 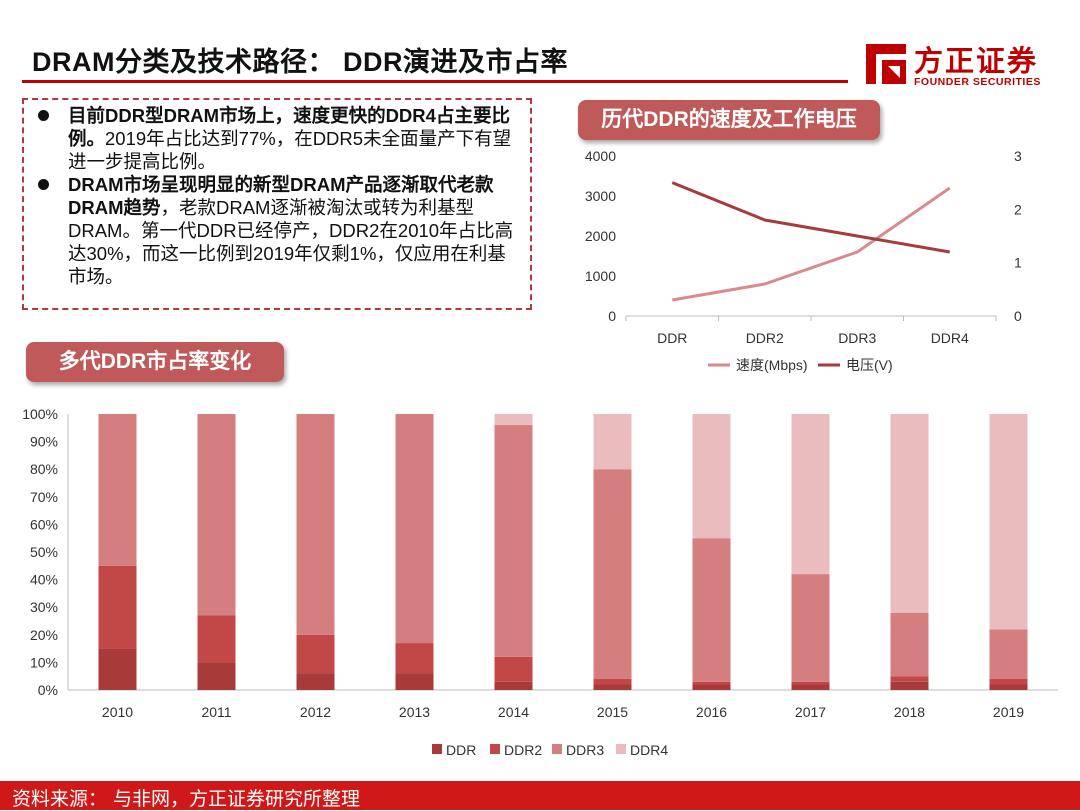 I want to click on x-tick-label: DDR, so click(x=672, y=338).